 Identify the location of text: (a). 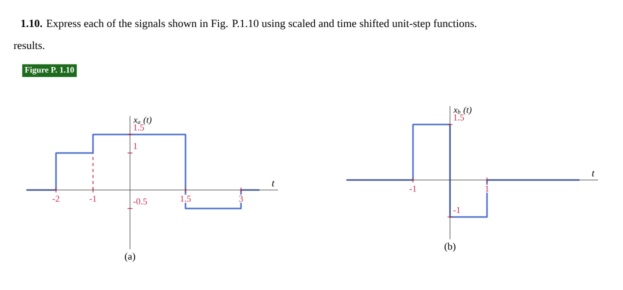
(130, 257).